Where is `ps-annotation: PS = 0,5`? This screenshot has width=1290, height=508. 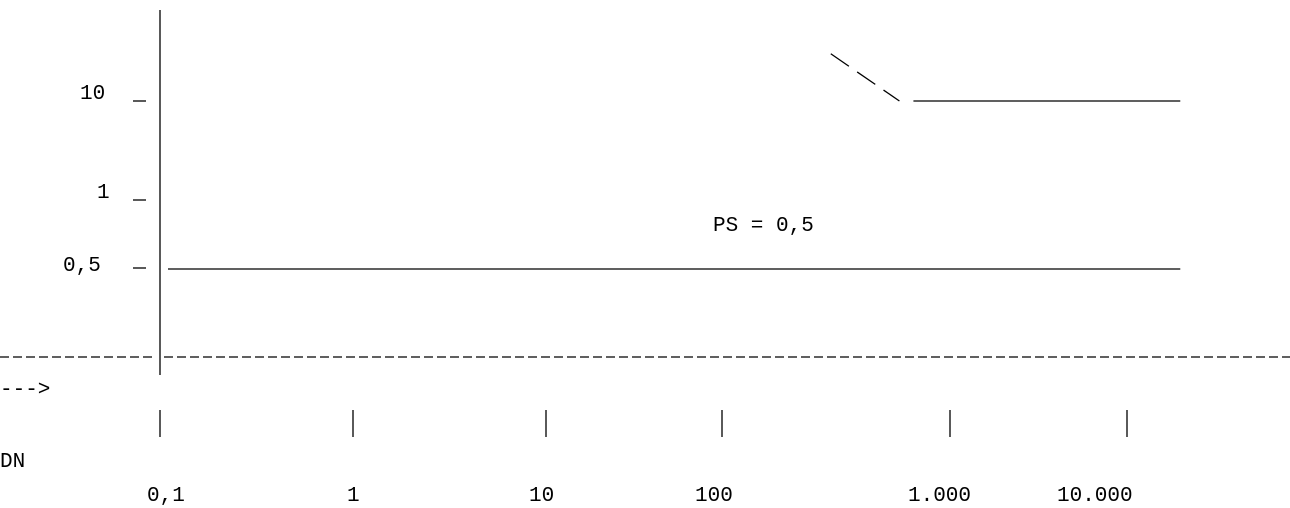
ps-annotation: PS = 0,5 is located at coordinates (763, 226).